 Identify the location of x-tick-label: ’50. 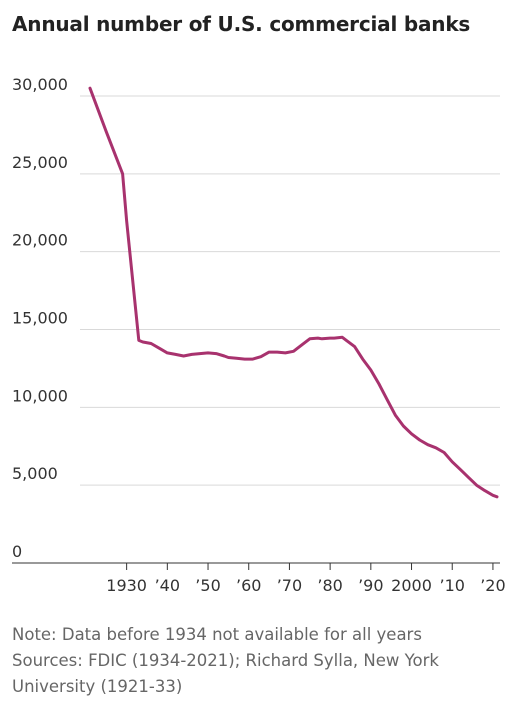
(207, 585).